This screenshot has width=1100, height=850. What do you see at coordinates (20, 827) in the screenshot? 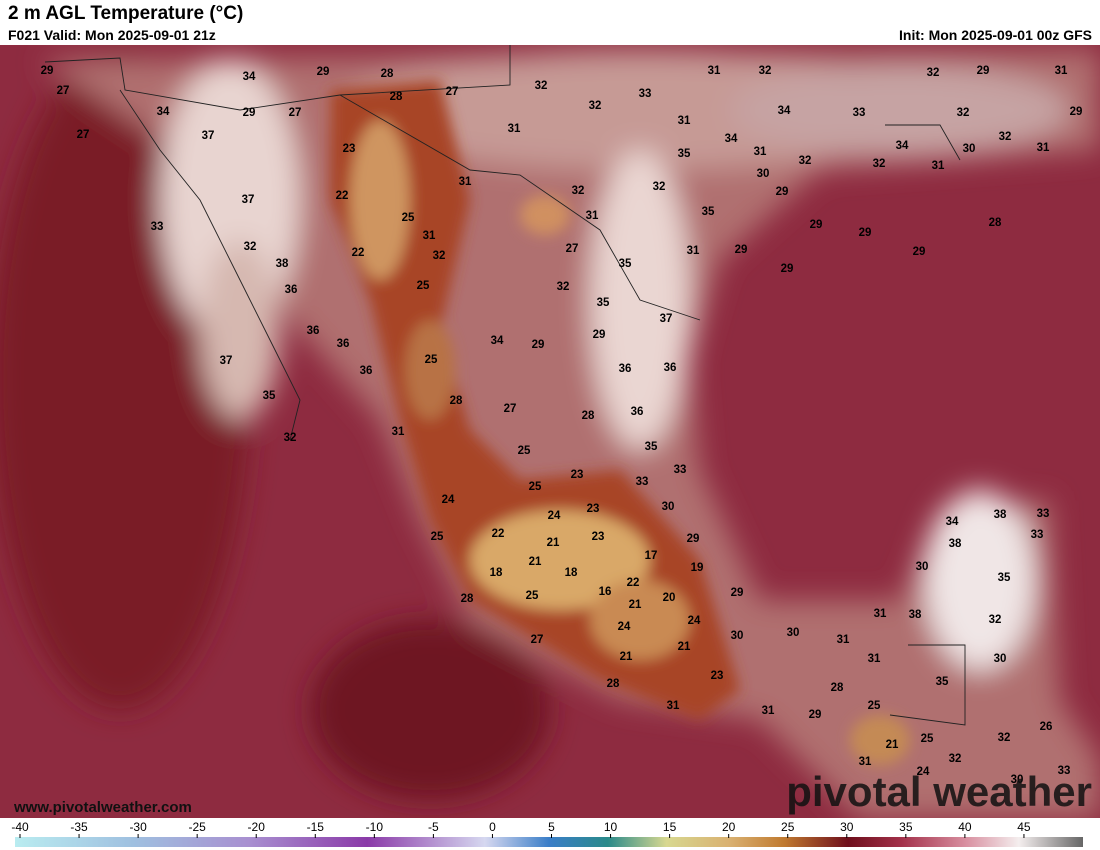
I see `colorbar-tick-label: -40` at bounding box center [20, 827].